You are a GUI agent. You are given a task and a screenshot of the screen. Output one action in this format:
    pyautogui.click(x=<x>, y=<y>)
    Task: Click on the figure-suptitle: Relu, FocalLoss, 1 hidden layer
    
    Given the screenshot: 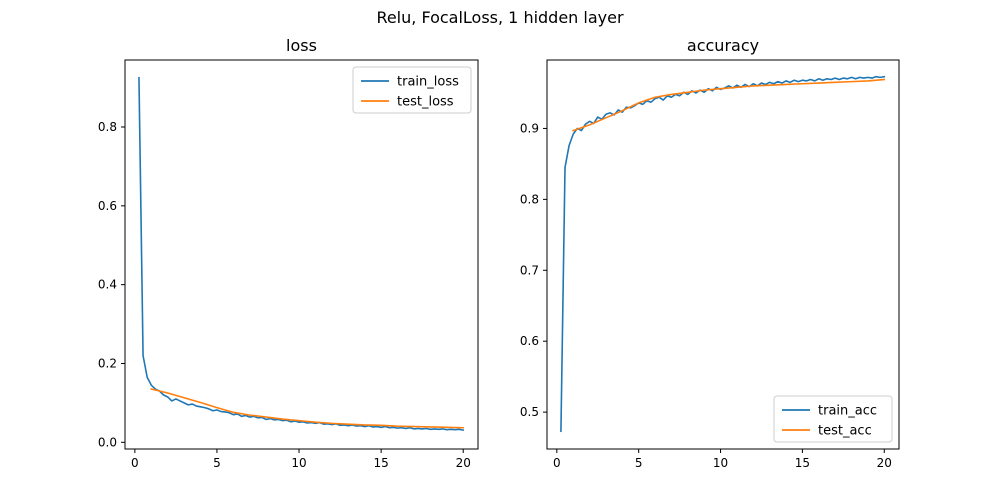 What is the action you would take?
    pyautogui.click(x=500, y=17)
    